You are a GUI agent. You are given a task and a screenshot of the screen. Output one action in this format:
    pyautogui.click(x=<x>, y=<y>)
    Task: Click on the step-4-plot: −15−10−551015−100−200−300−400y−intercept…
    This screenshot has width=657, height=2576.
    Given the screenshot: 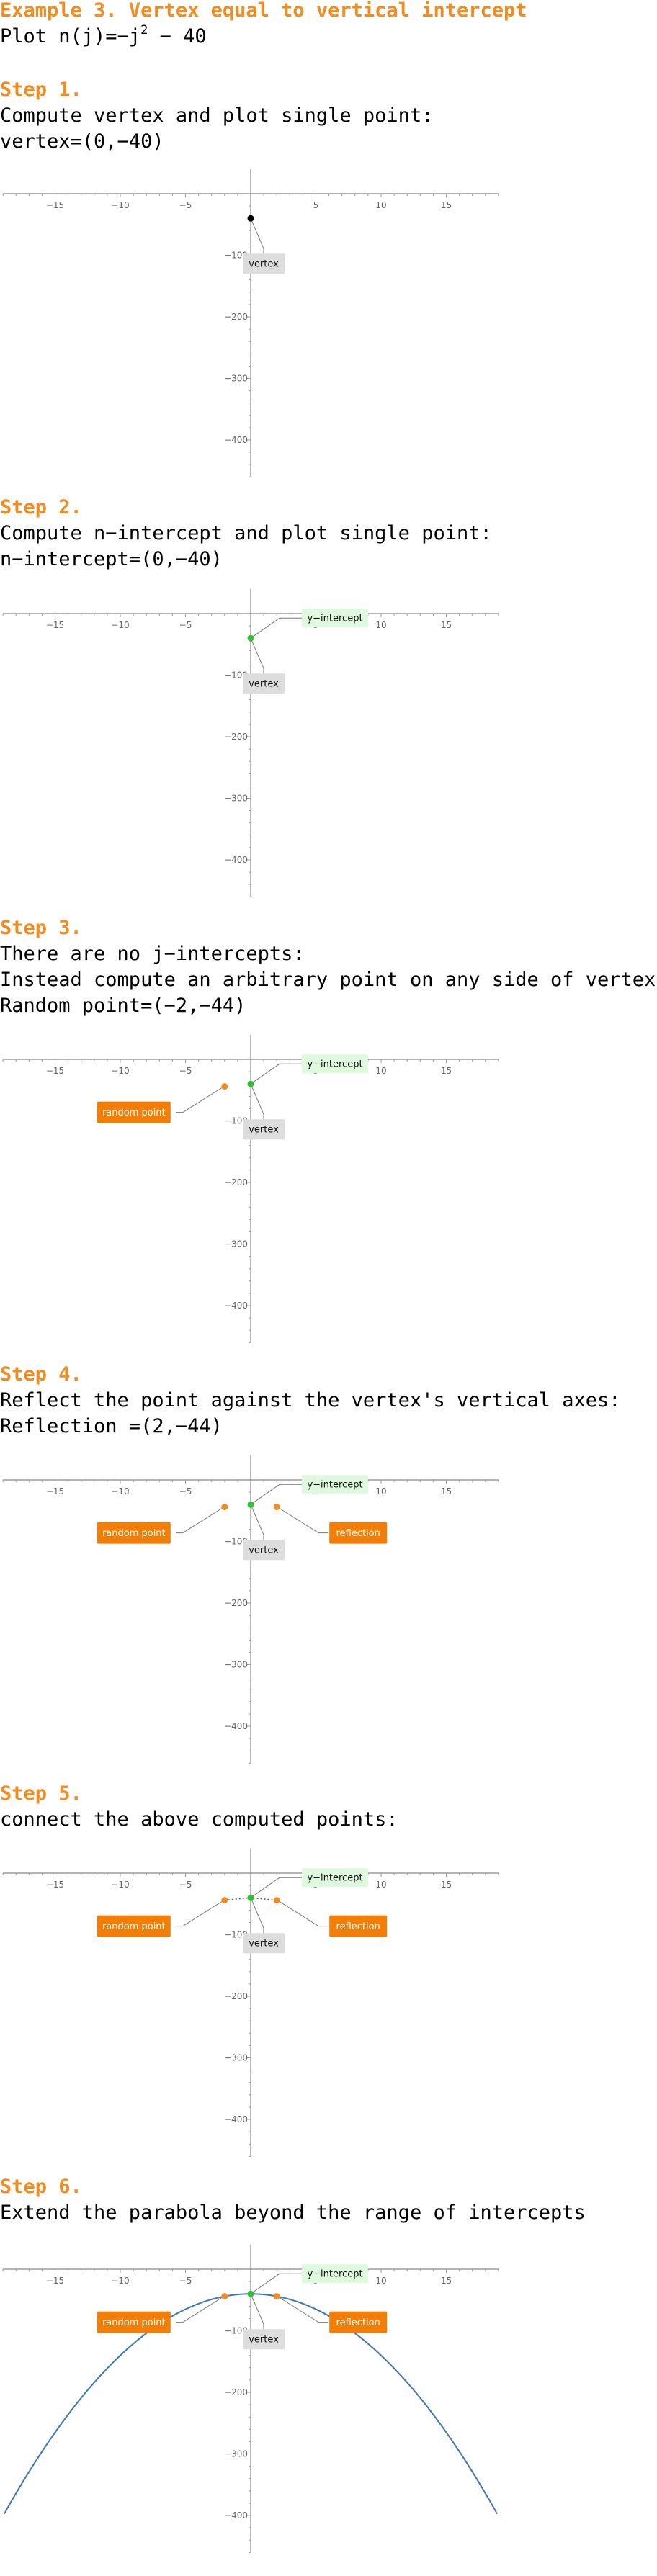 What is the action you would take?
    pyautogui.click(x=251, y=1609)
    